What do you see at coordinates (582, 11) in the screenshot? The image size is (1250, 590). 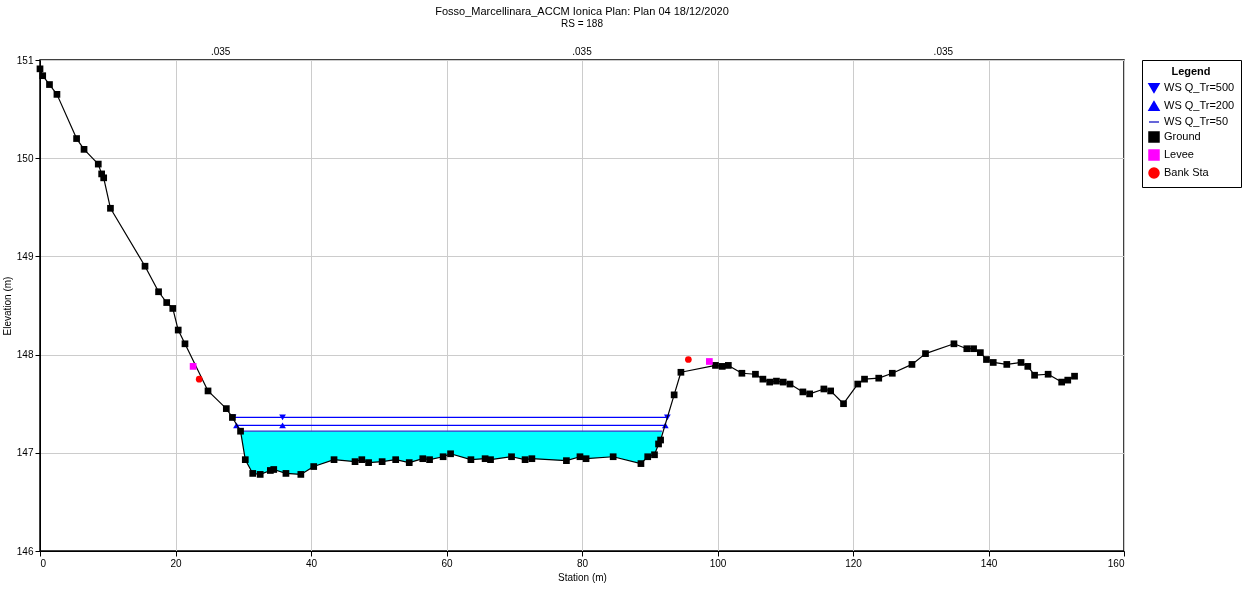 I see `chart-title: Fosso_Marcellinara_ACCM Ionica Plan: Plan 04 18/12/2020` at bounding box center [582, 11].